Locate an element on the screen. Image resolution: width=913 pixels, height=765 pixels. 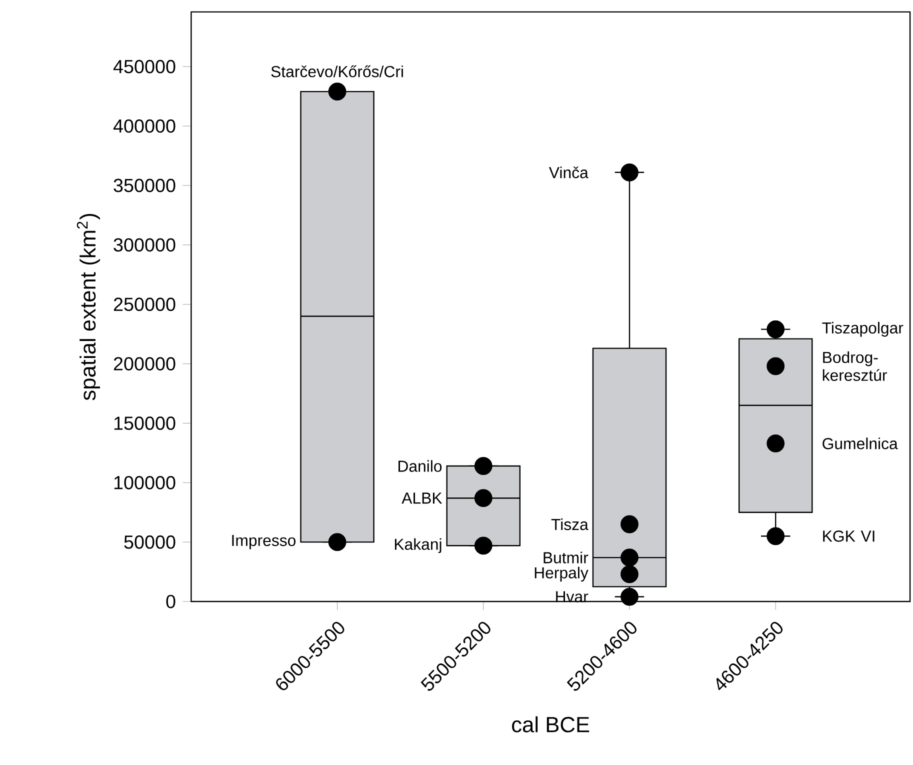
x-axis-title: cal BCE is located at coordinates (551, 724).